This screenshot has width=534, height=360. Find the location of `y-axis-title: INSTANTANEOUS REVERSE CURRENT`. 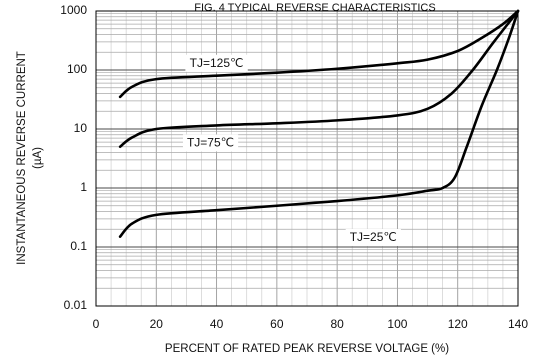

y-axis-title: INSTANTANEOUS REVERSE CURRENT is located at coordinates (22, 158).